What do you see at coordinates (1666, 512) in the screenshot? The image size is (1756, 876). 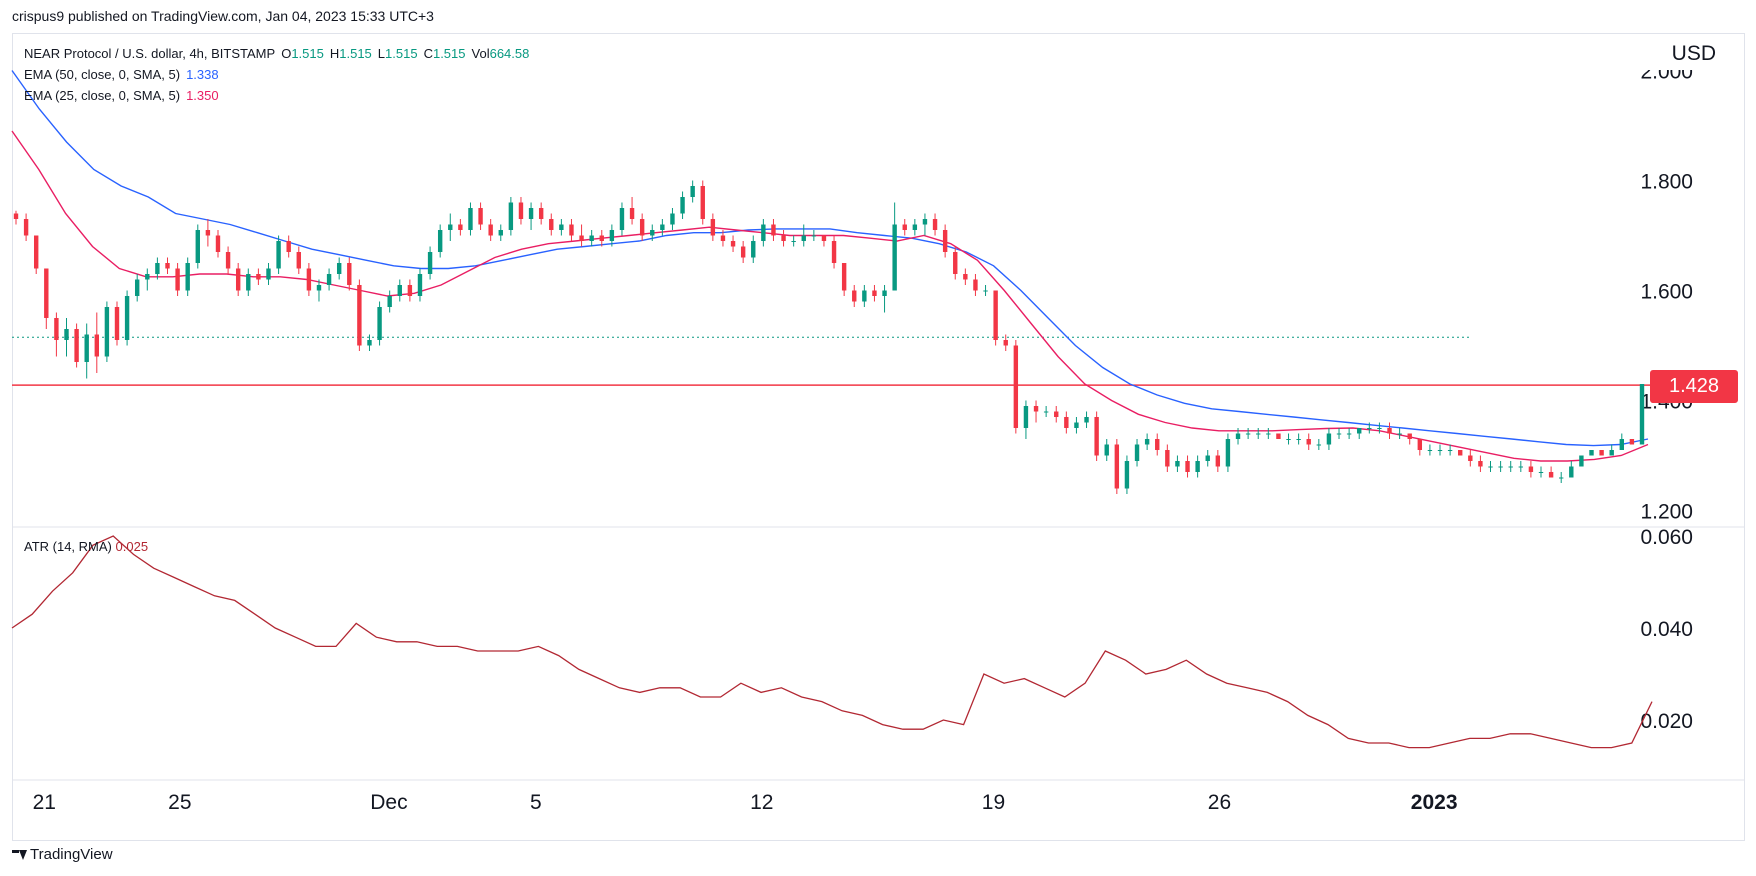 I see `price-axis-tick: 1.200` at bounding box center [1666, 512].